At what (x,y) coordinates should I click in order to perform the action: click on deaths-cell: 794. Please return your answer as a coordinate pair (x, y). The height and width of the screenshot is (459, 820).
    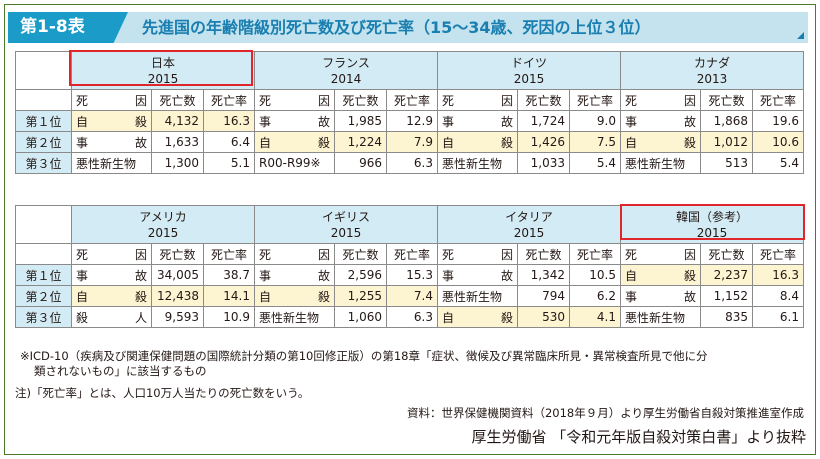
    Looking at the image, I should click on (543, 296).